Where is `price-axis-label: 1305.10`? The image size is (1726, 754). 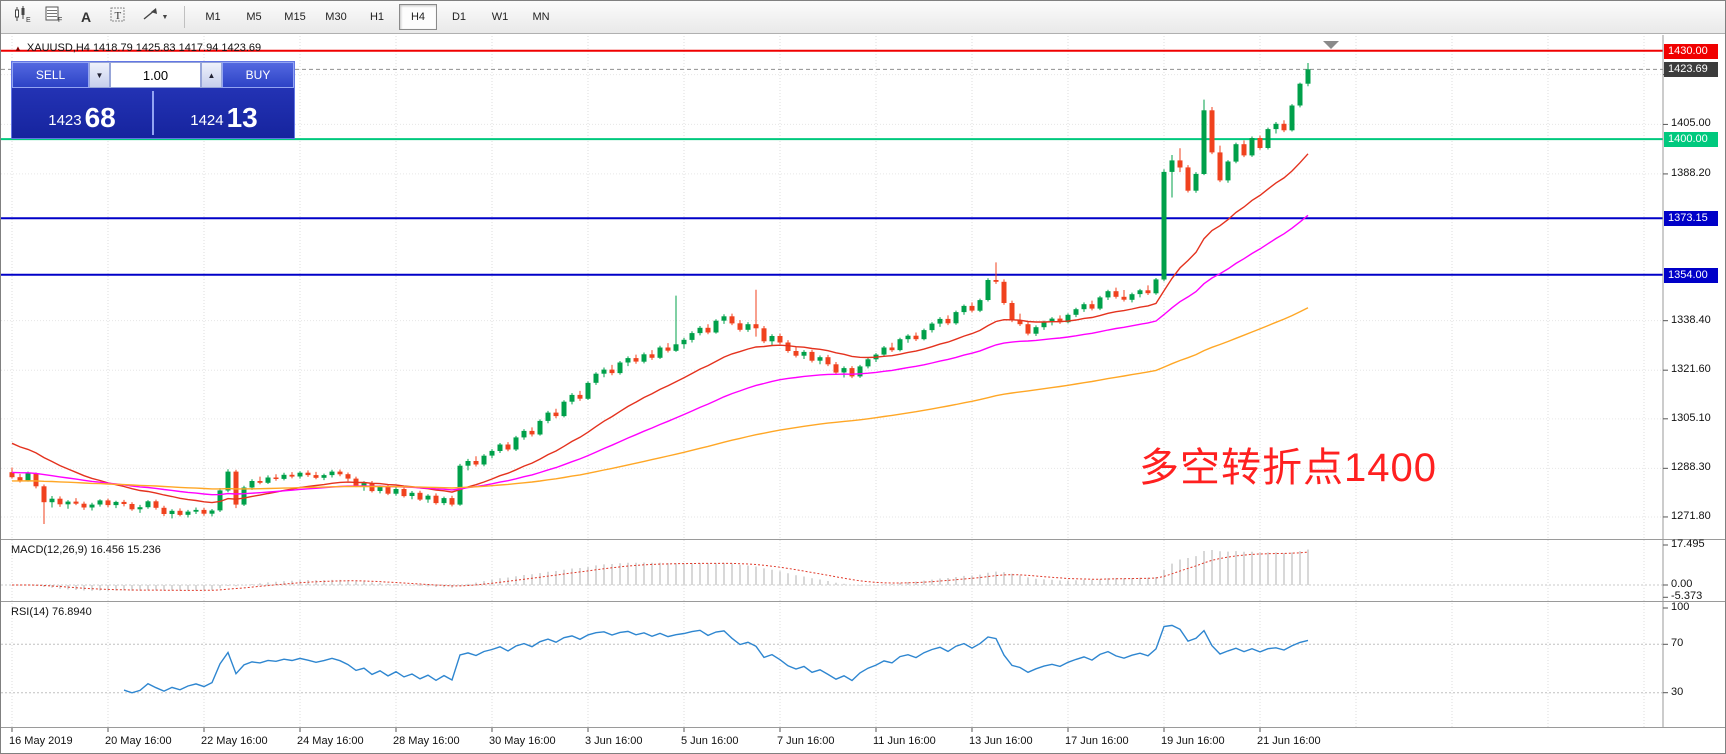
price-axis-label: 1305.10 is located at coordinates (1691, 418).